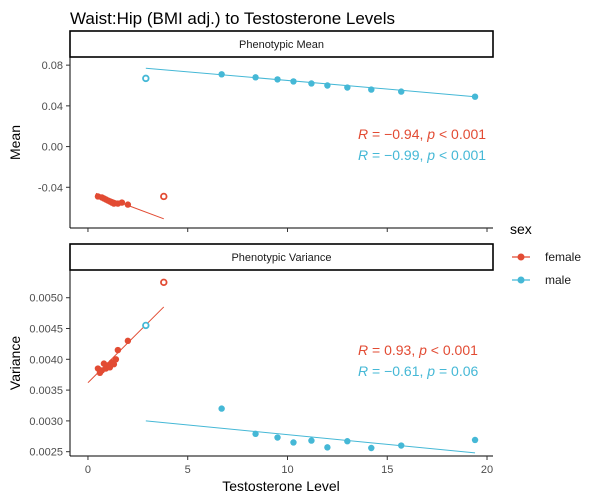 This screenshot has height=500, width=600. I want to click on x-tick-label: 0, so click(88, 470).